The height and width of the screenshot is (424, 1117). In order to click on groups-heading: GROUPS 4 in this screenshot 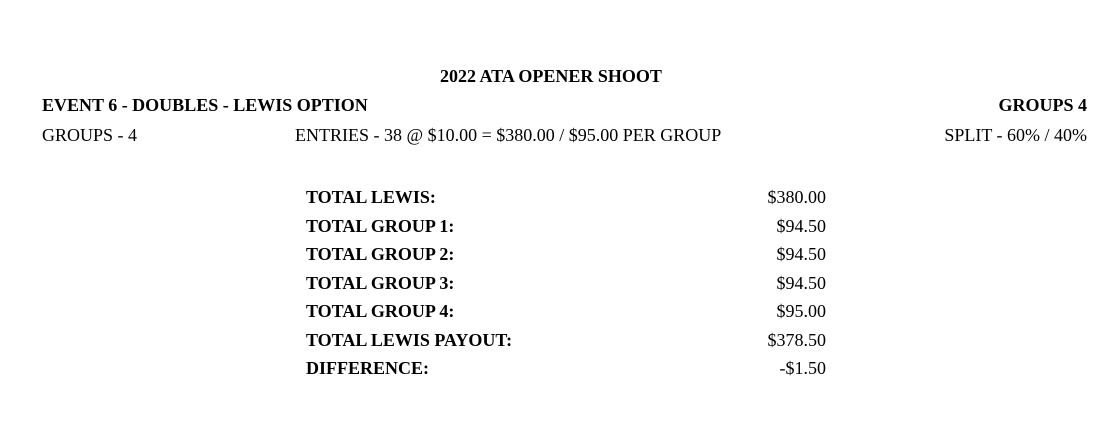, I will do `click(1042, 105)`.